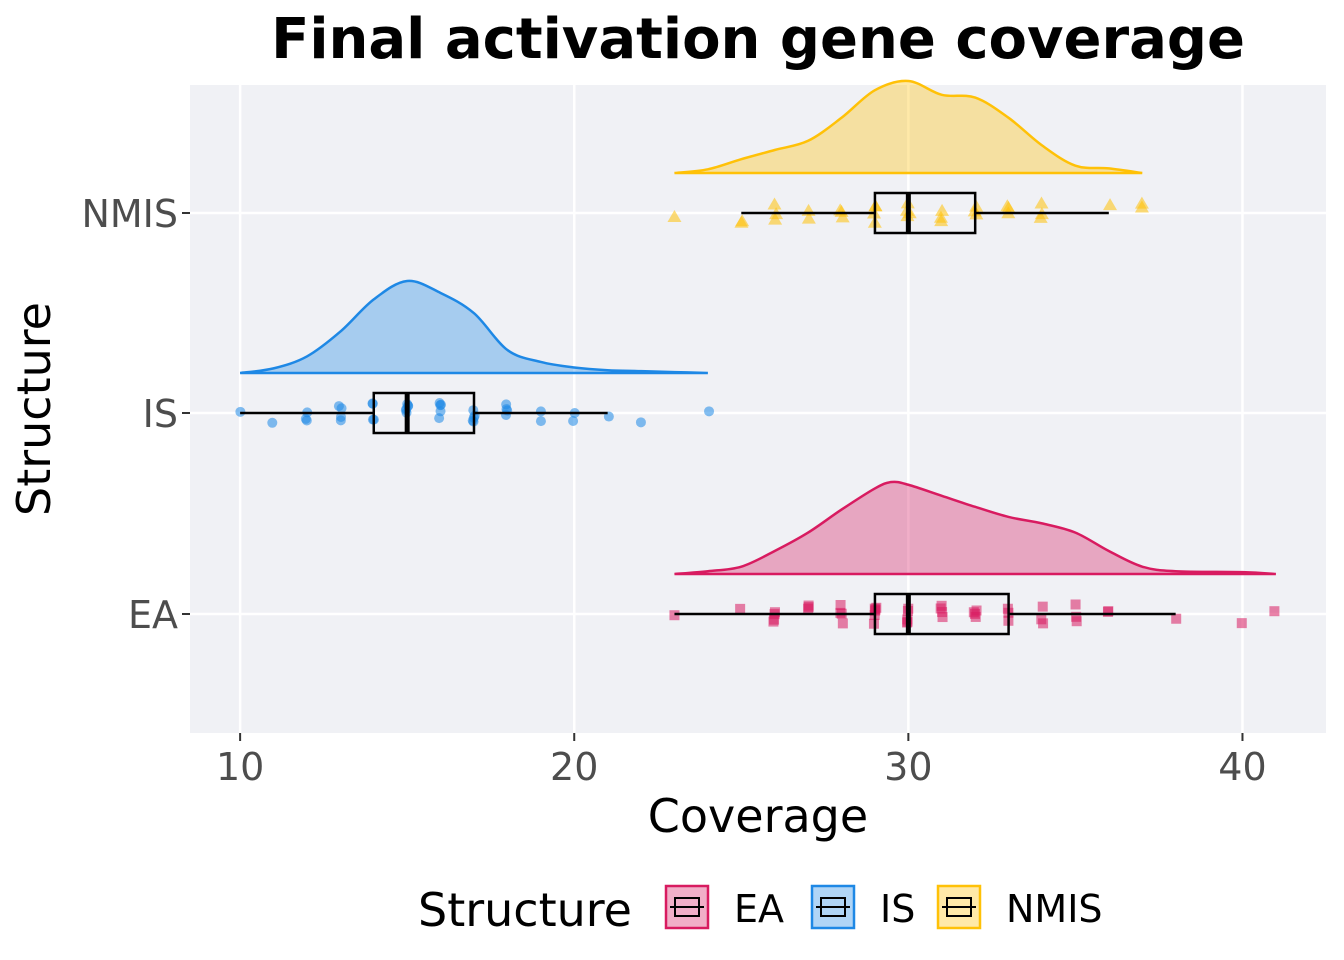 This screenshot has height=960, width=1344. I want to click on chart-title: Final activation gene coverage, so click(758, 39).